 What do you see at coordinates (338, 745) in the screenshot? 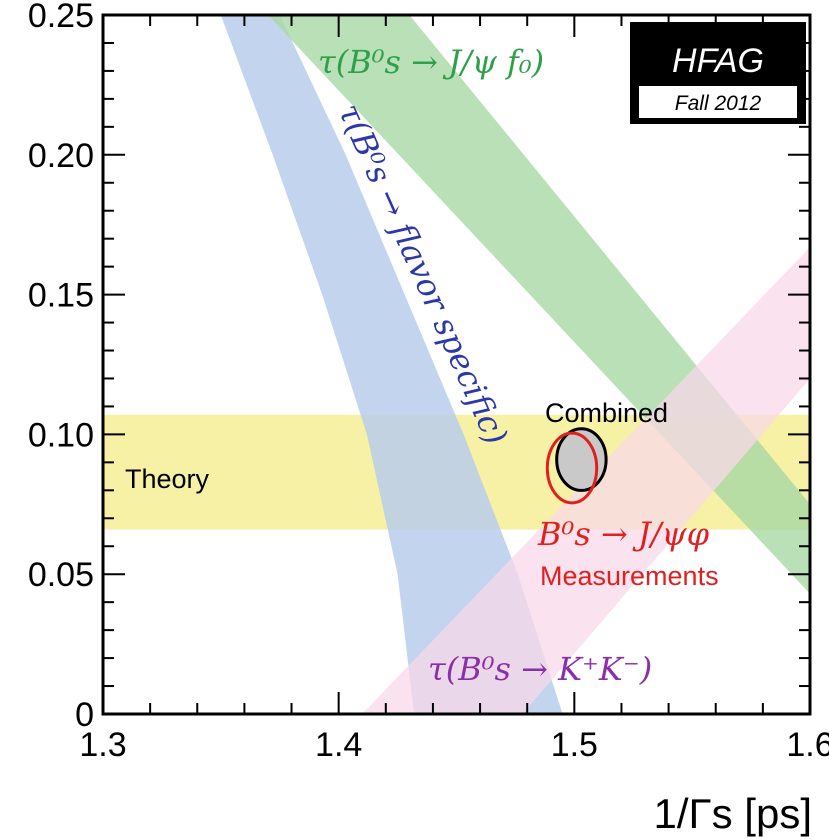
I see `x-tick-label: 1.4` at bounding box center [338, 745].